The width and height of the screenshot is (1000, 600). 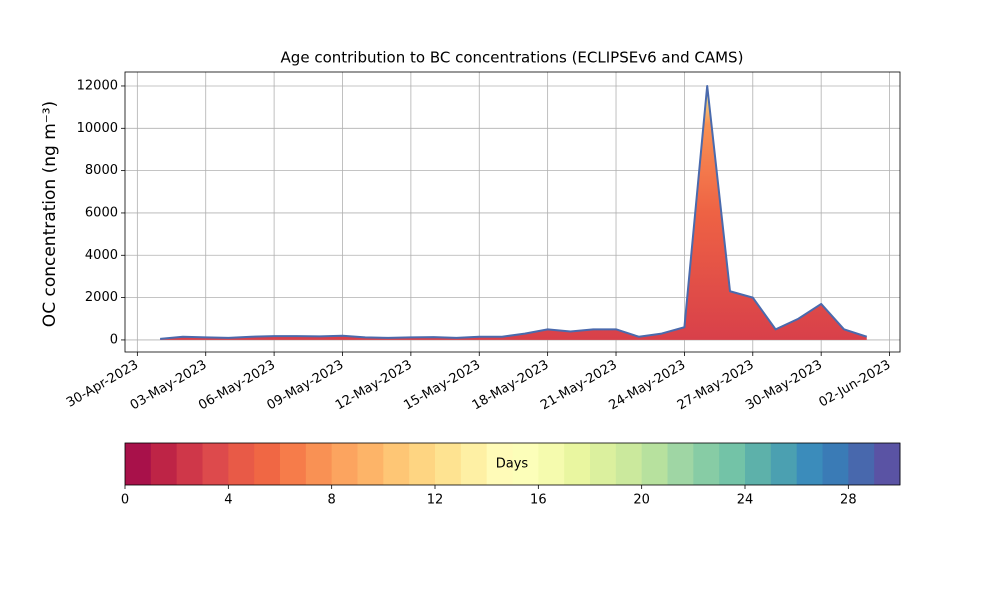 What do you see at coordinates (228, 500) in the screenshot?
I see `colorbar-tick-label: 4` at bounding box center [228, 500].